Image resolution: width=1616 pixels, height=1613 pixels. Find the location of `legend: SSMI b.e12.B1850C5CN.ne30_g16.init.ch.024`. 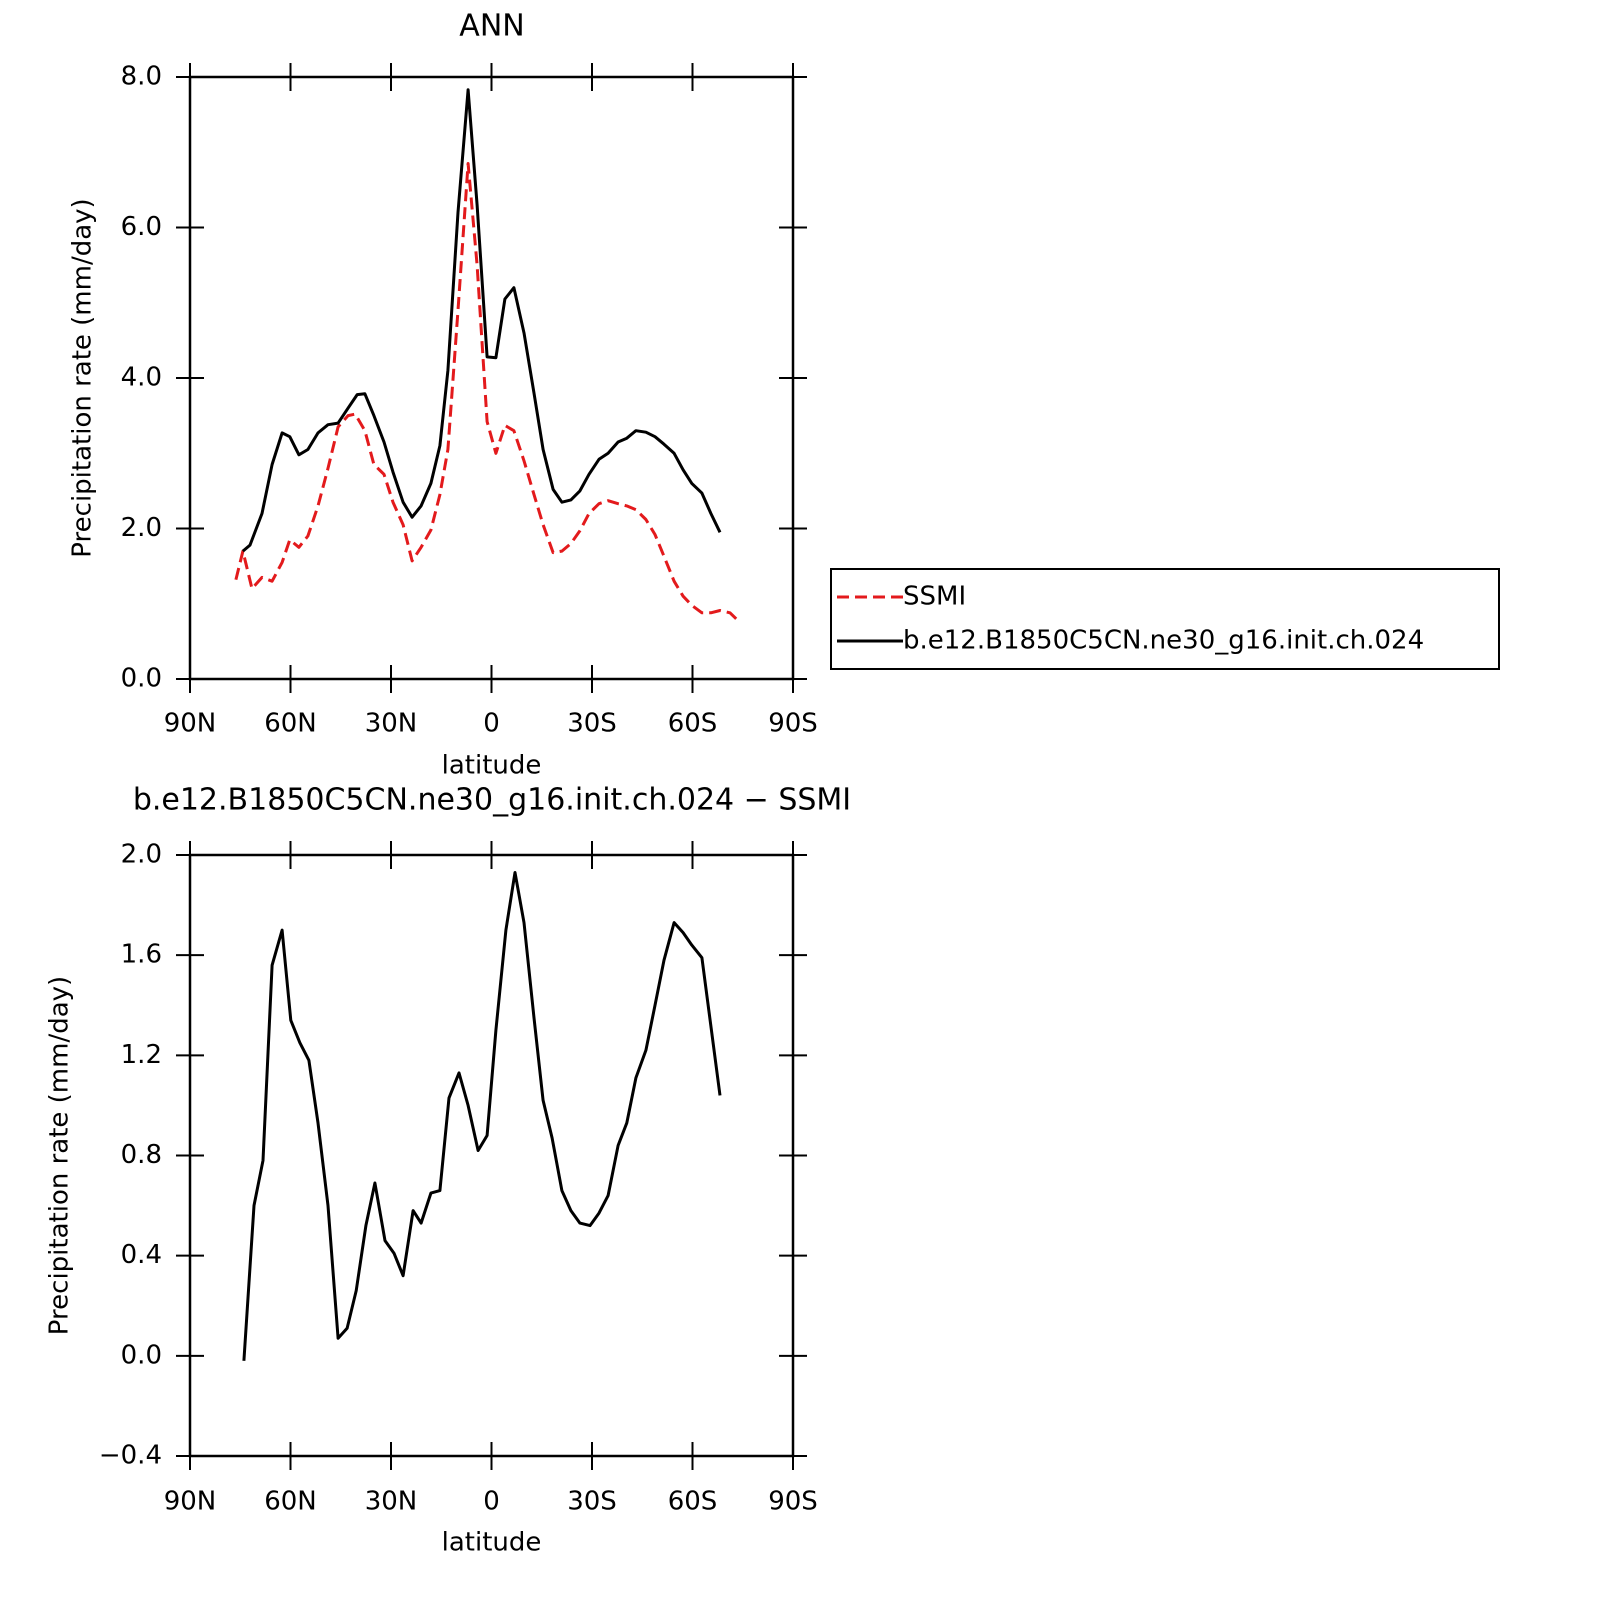

legend: SSMI b.e12.B1850C5CN.ne30_g16.init.ch.024 is located at coordinates (1165, 619).